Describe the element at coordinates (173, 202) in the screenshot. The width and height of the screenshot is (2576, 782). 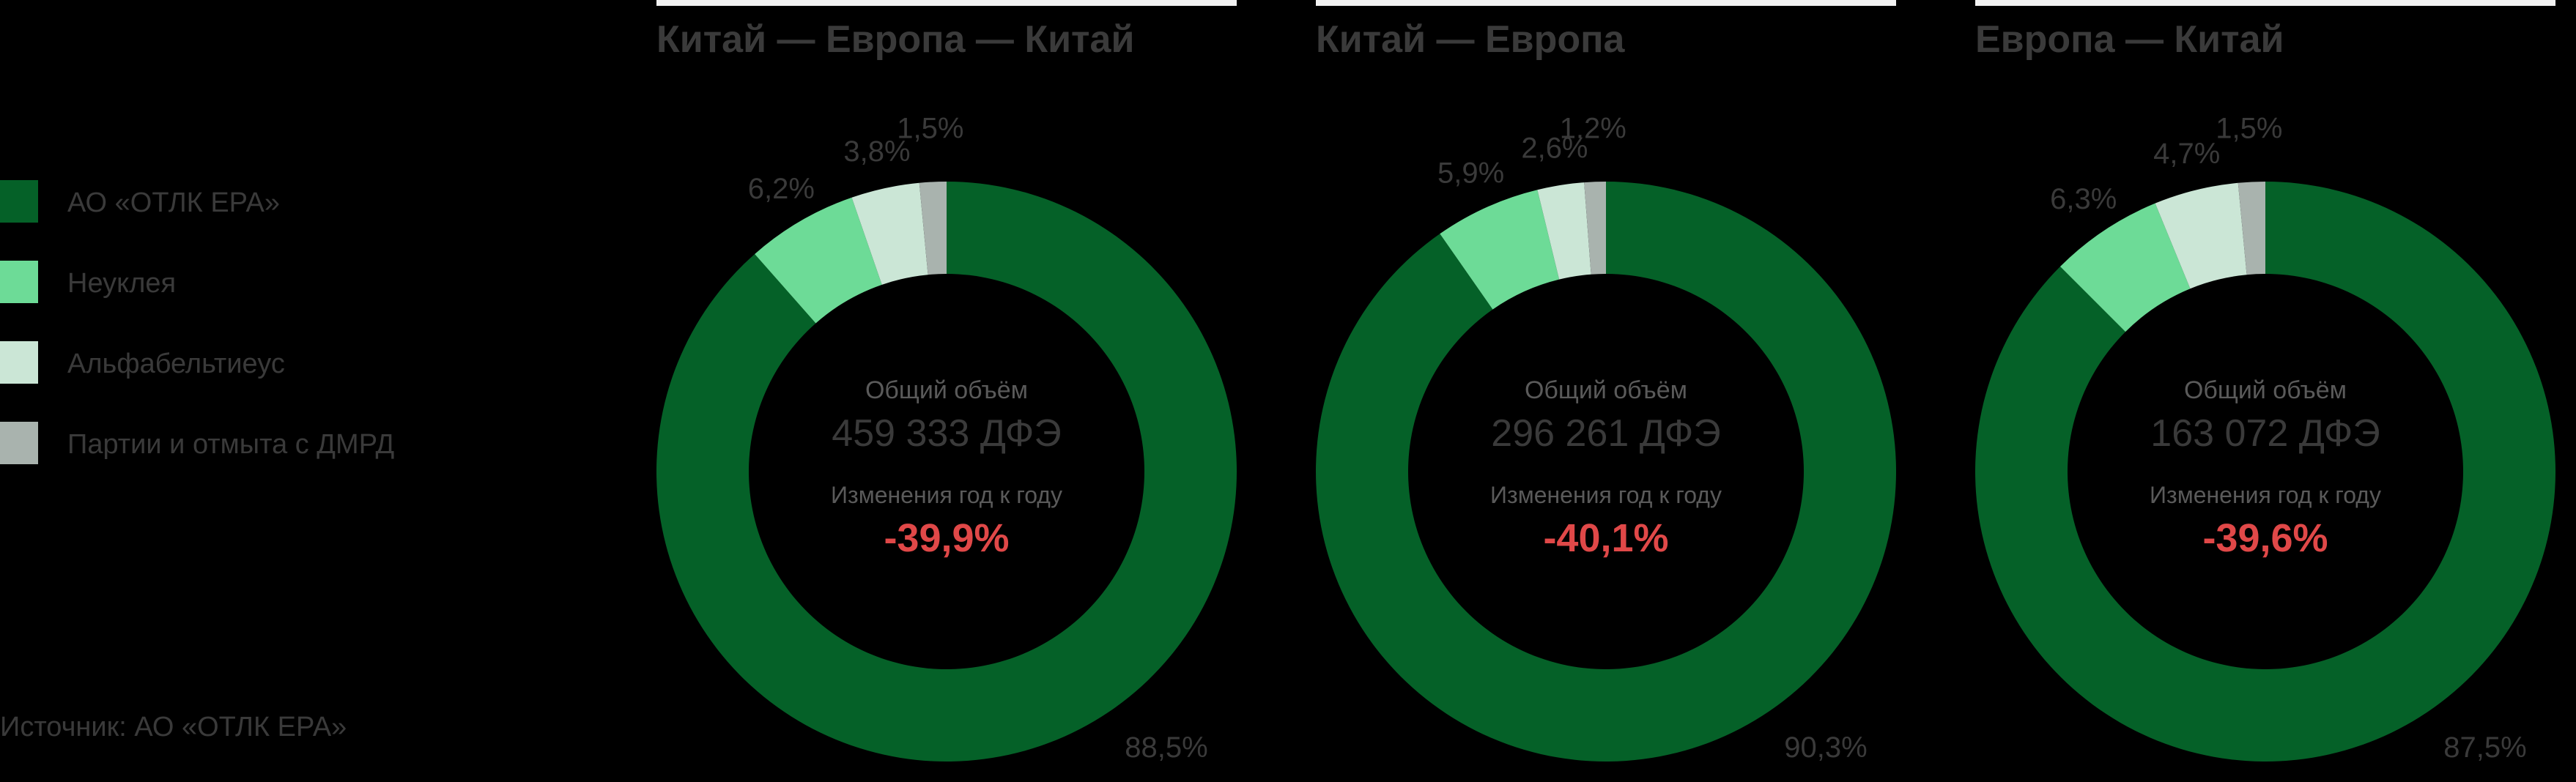
I see `legend-label: АО «ОТЛК ЕРА»` at that location.